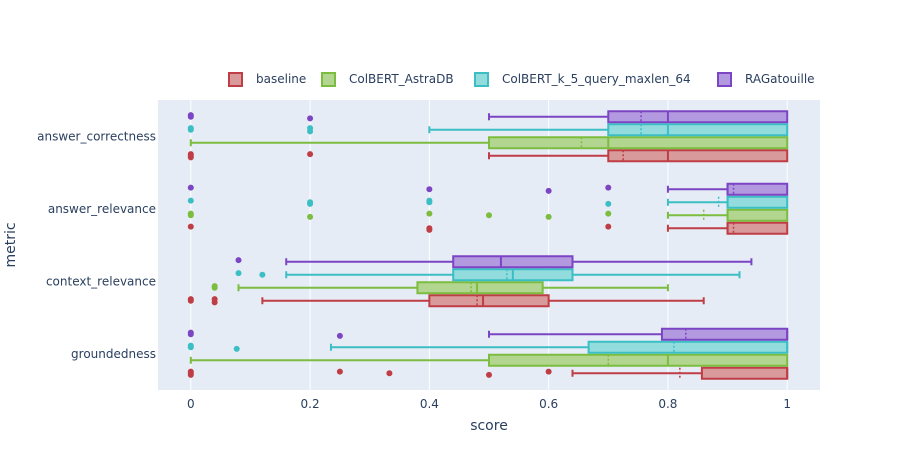  I want to click on y-tick-label: context_relevance, so click(101, 281).